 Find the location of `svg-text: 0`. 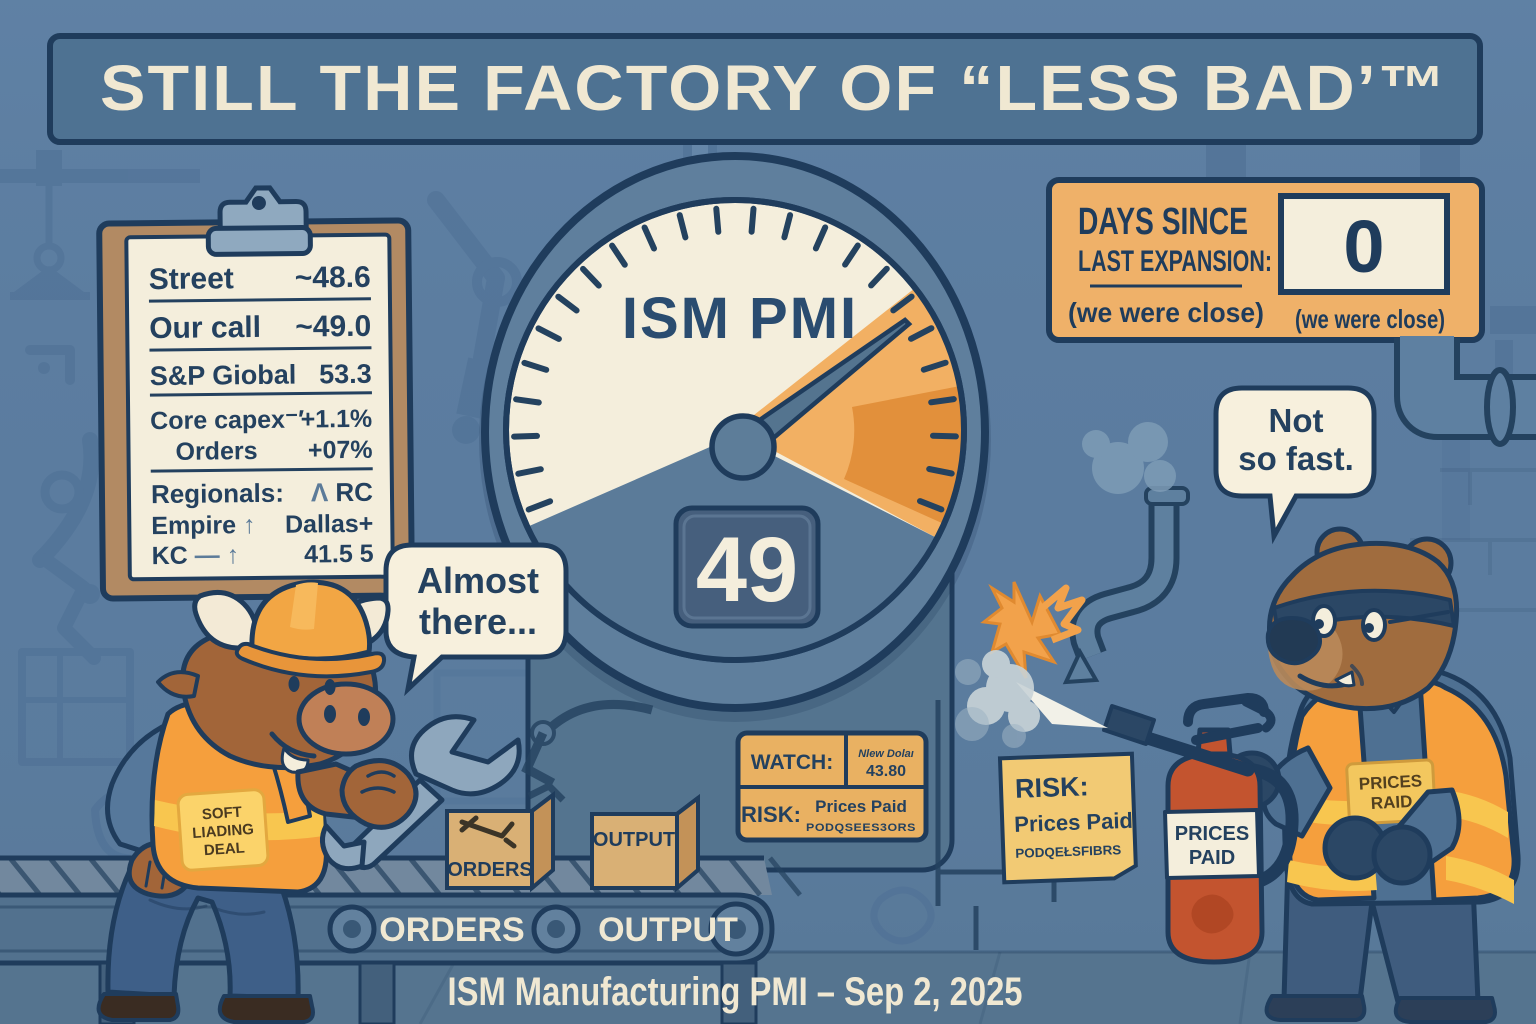

svg-text: 0 is located at coordinates (1363, 246).